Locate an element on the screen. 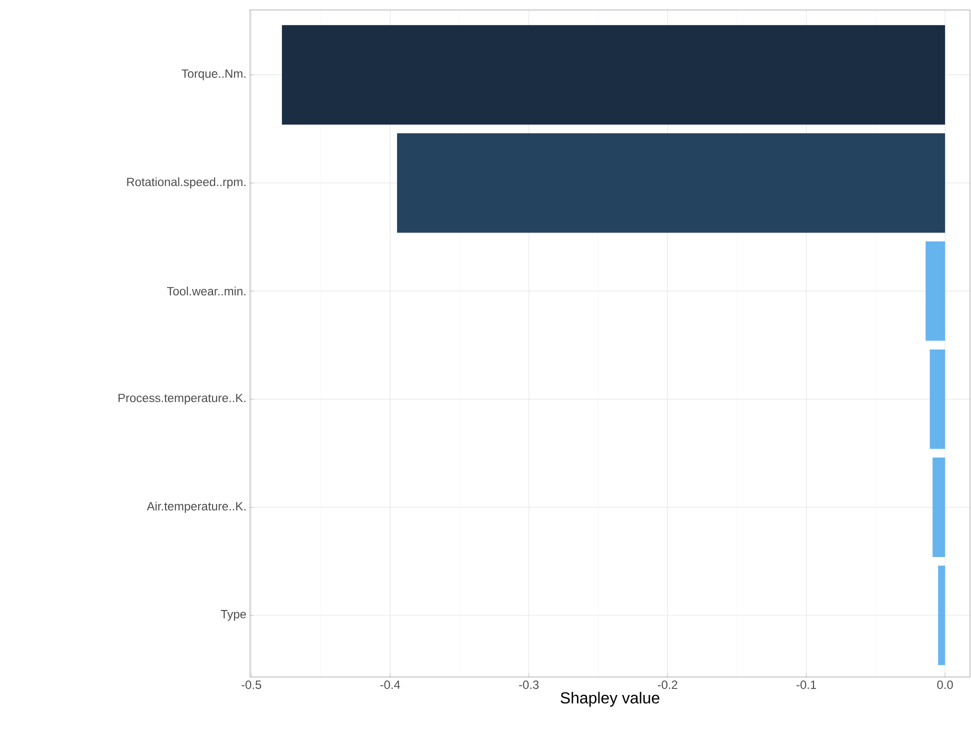  x-tick-label: -0.1 is located at coordinates (806, 684).